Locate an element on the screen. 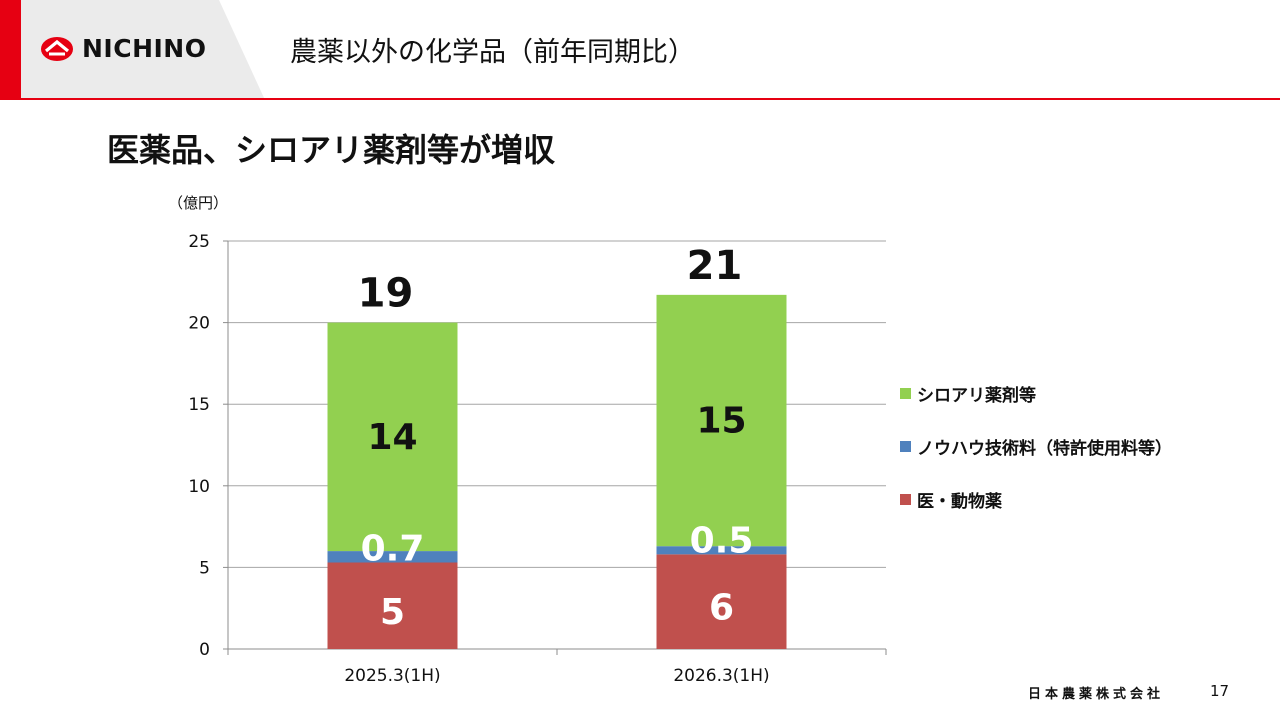  y-tick-label: 15 is located at coordinates (199, 405).